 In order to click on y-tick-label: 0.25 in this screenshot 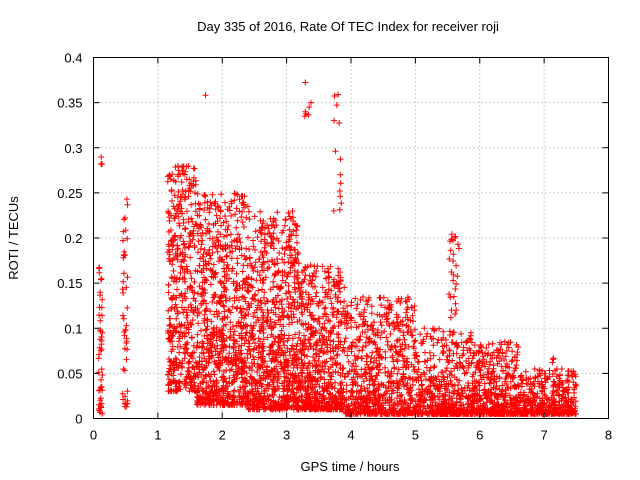, I will do `click(69, 193)`.